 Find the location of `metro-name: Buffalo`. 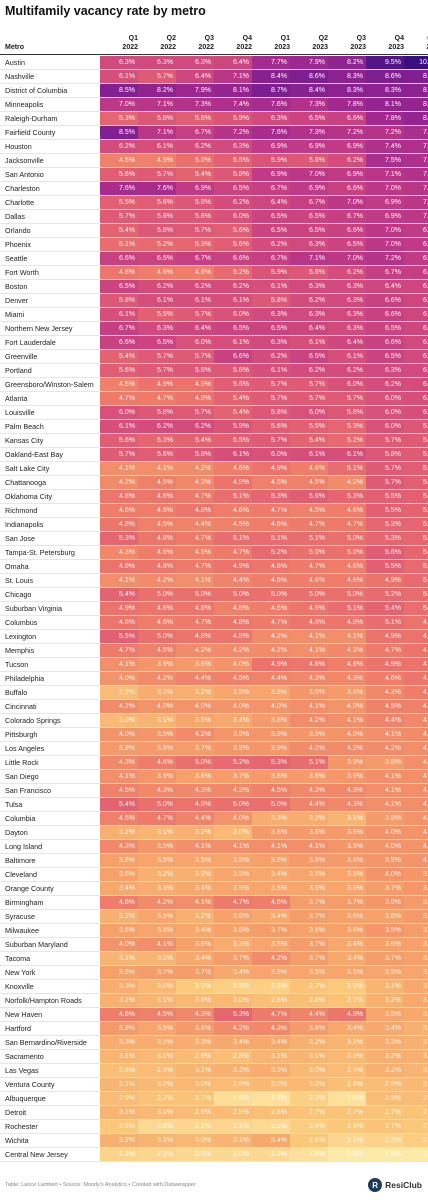

metro-name: Buffalo is located at coordinates (16, 692).